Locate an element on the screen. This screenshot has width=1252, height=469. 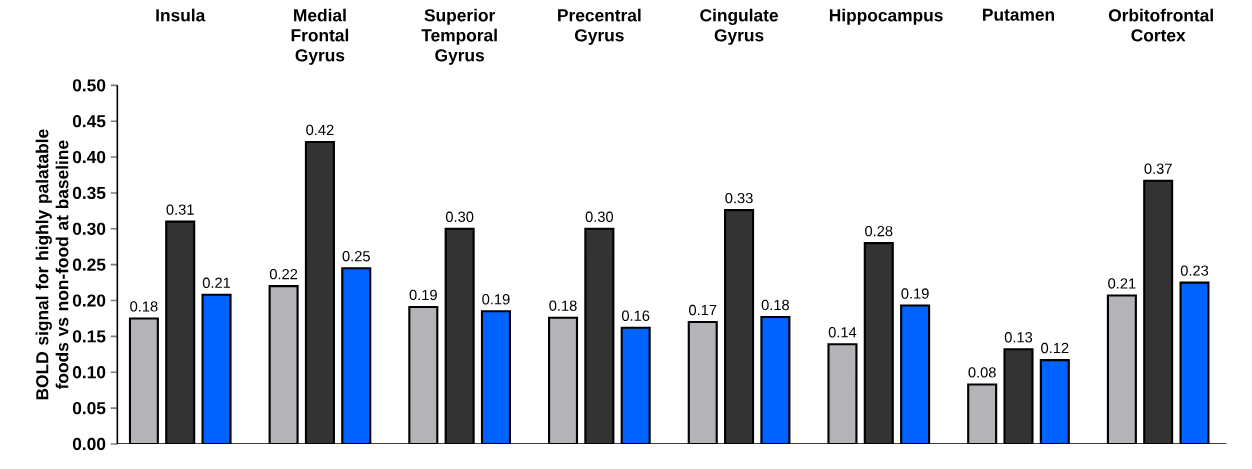
x-tick-label: Superior Temporal Gyrus is located at coordinates (459, 36).